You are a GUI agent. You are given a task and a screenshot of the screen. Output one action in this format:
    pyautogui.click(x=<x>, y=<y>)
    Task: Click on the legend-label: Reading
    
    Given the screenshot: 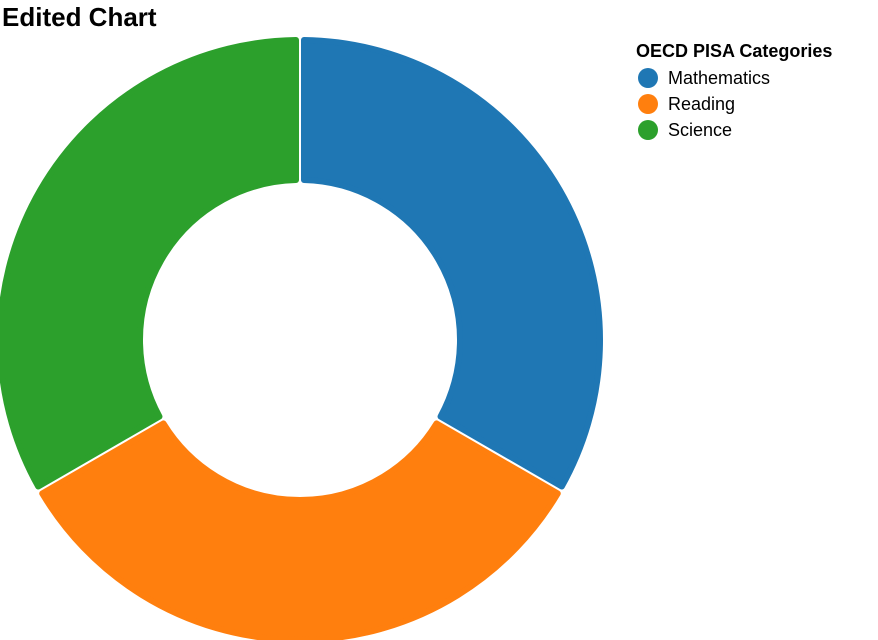 What is the action you would take?
    pyautogui.click(x=702, y=103)
    